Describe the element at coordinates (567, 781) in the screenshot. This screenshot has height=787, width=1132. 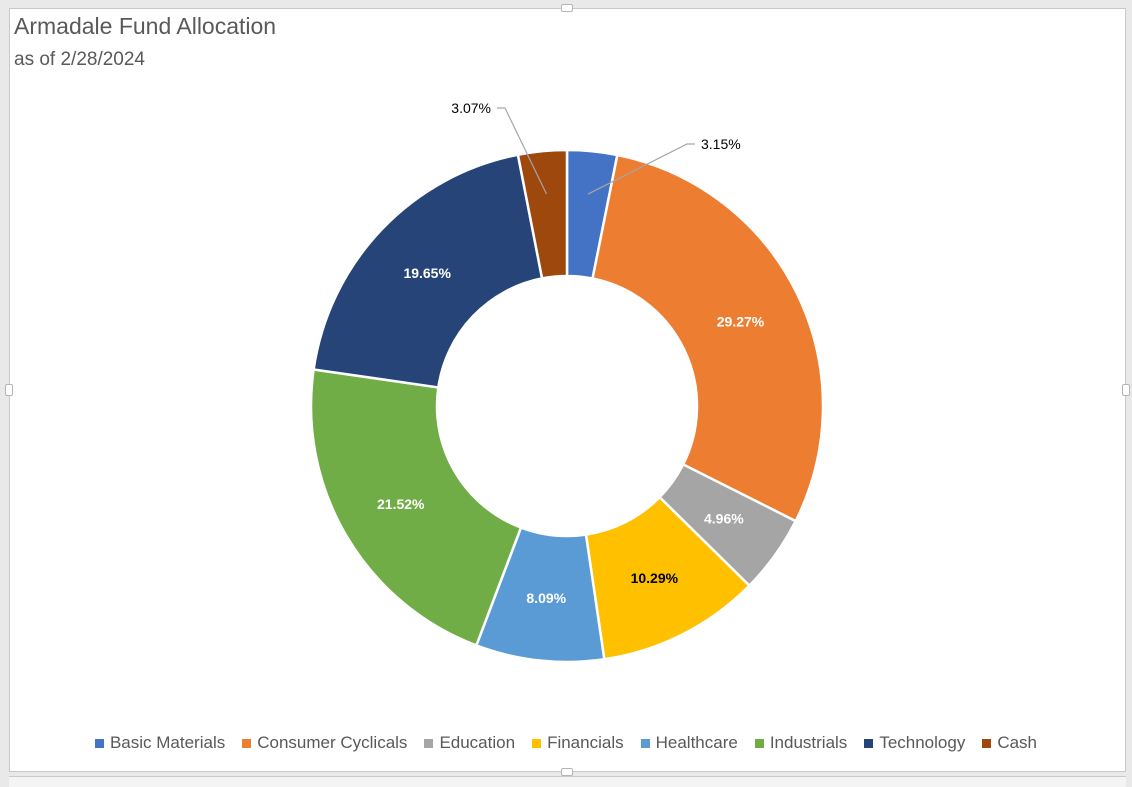
I see `sheet-strip` at that location.